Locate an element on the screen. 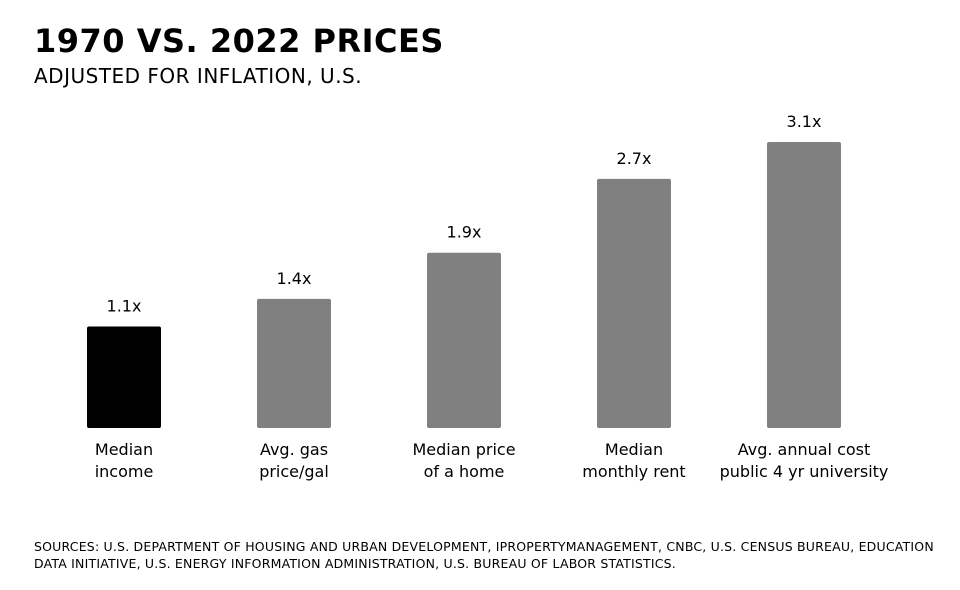 This screenshot has height=590, width=960. value-label-1: 1.4x is located at coordinates (294, 278).